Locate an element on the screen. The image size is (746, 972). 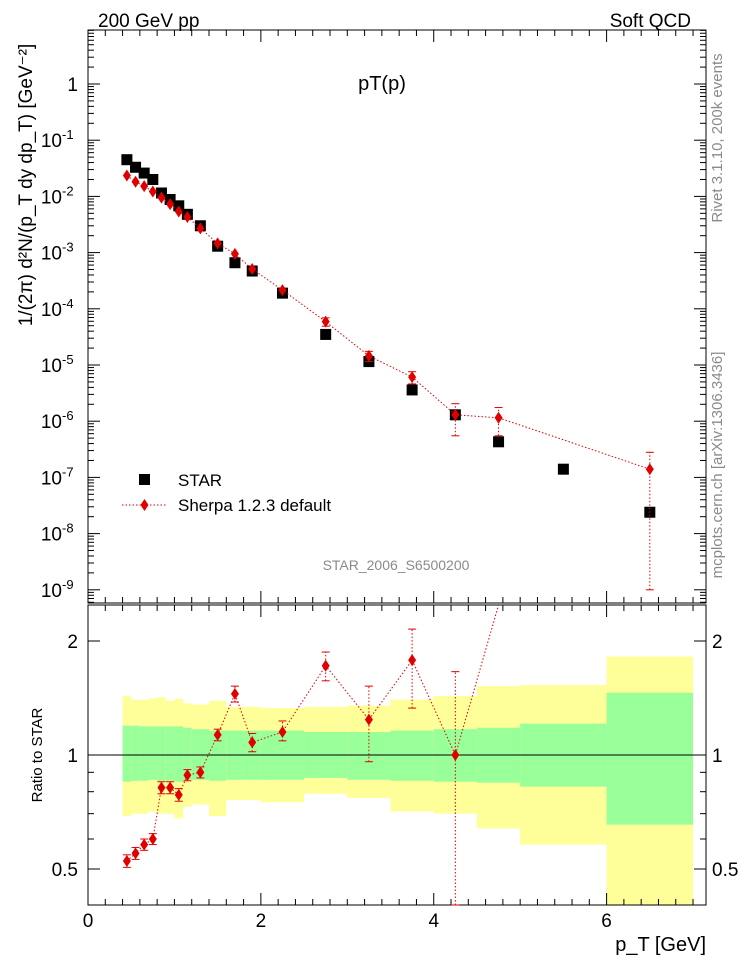
ratio-y-tick-label: 2 is located at coordinates (72, 642).